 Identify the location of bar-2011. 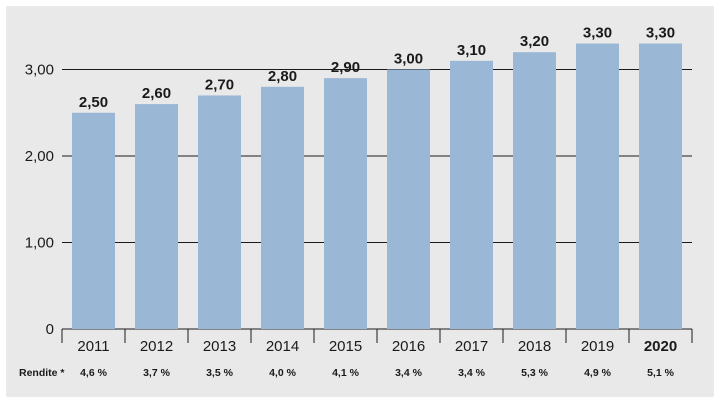
(93, 220).